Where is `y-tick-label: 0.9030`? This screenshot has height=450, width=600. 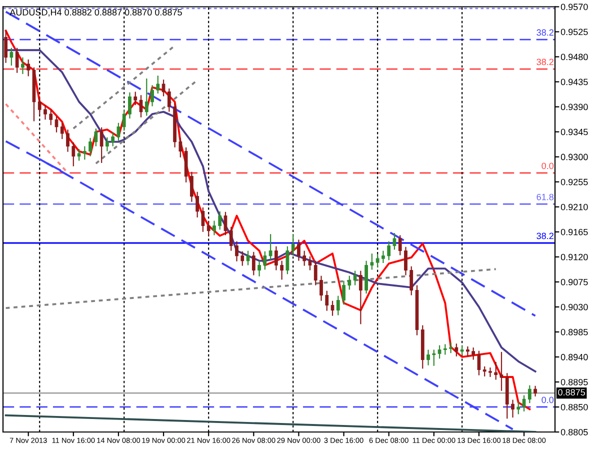
y-tick-label: 0.9030 is located at coordinates (574, 307).